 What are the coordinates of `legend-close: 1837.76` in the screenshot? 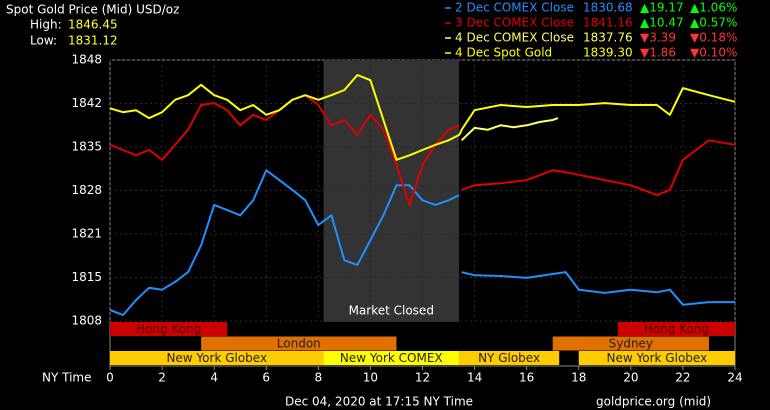 It's located at (608, 38).